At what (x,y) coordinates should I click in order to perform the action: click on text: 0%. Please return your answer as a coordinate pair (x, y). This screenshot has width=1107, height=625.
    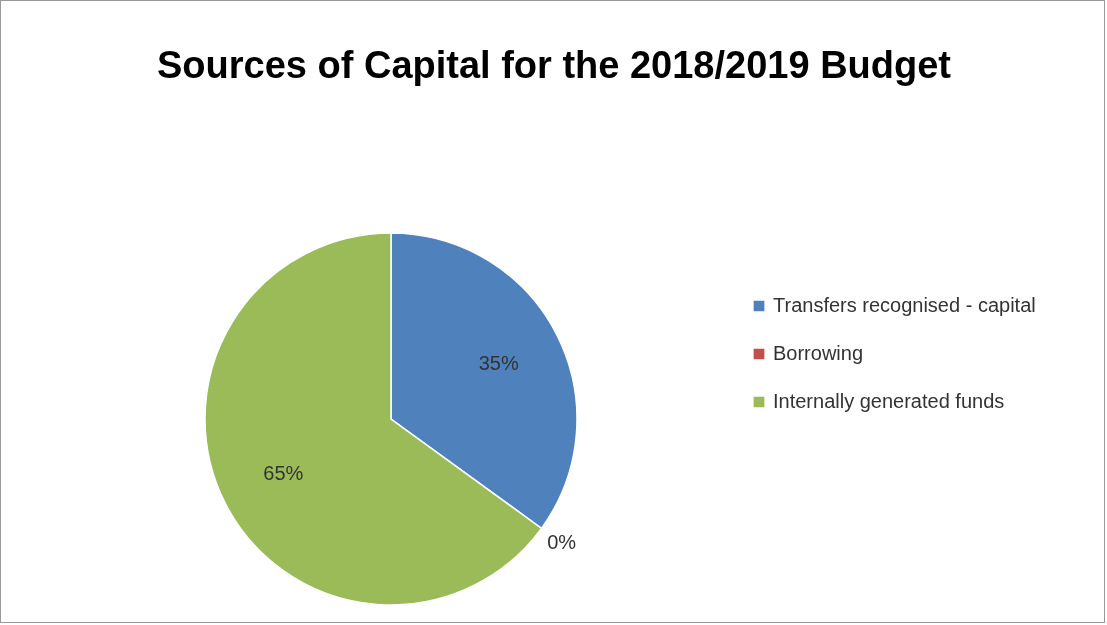
    Looking at the image, I should click on (562, 542).